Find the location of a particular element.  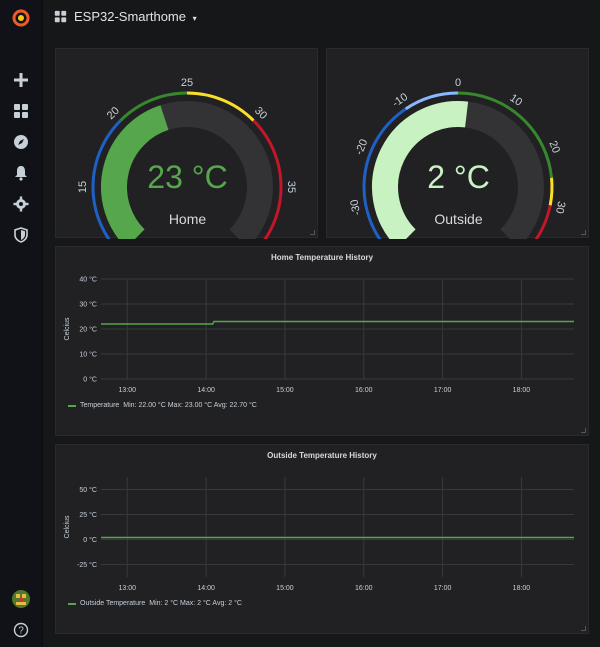

gauge-tick-label: -30 is located at coordinates (355, 207).